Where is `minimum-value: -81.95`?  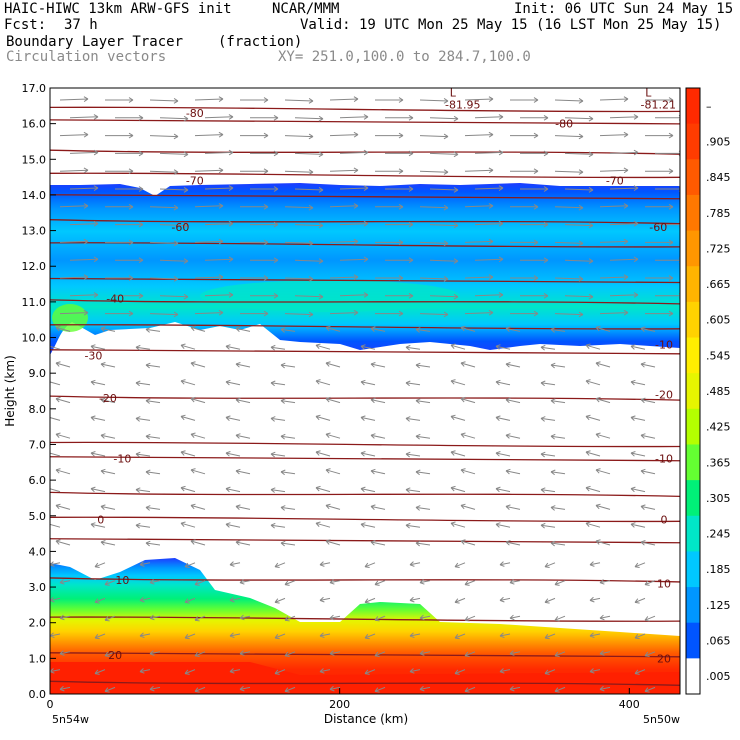
minimum-value: -81.95 is located at coordinates (462, 104).